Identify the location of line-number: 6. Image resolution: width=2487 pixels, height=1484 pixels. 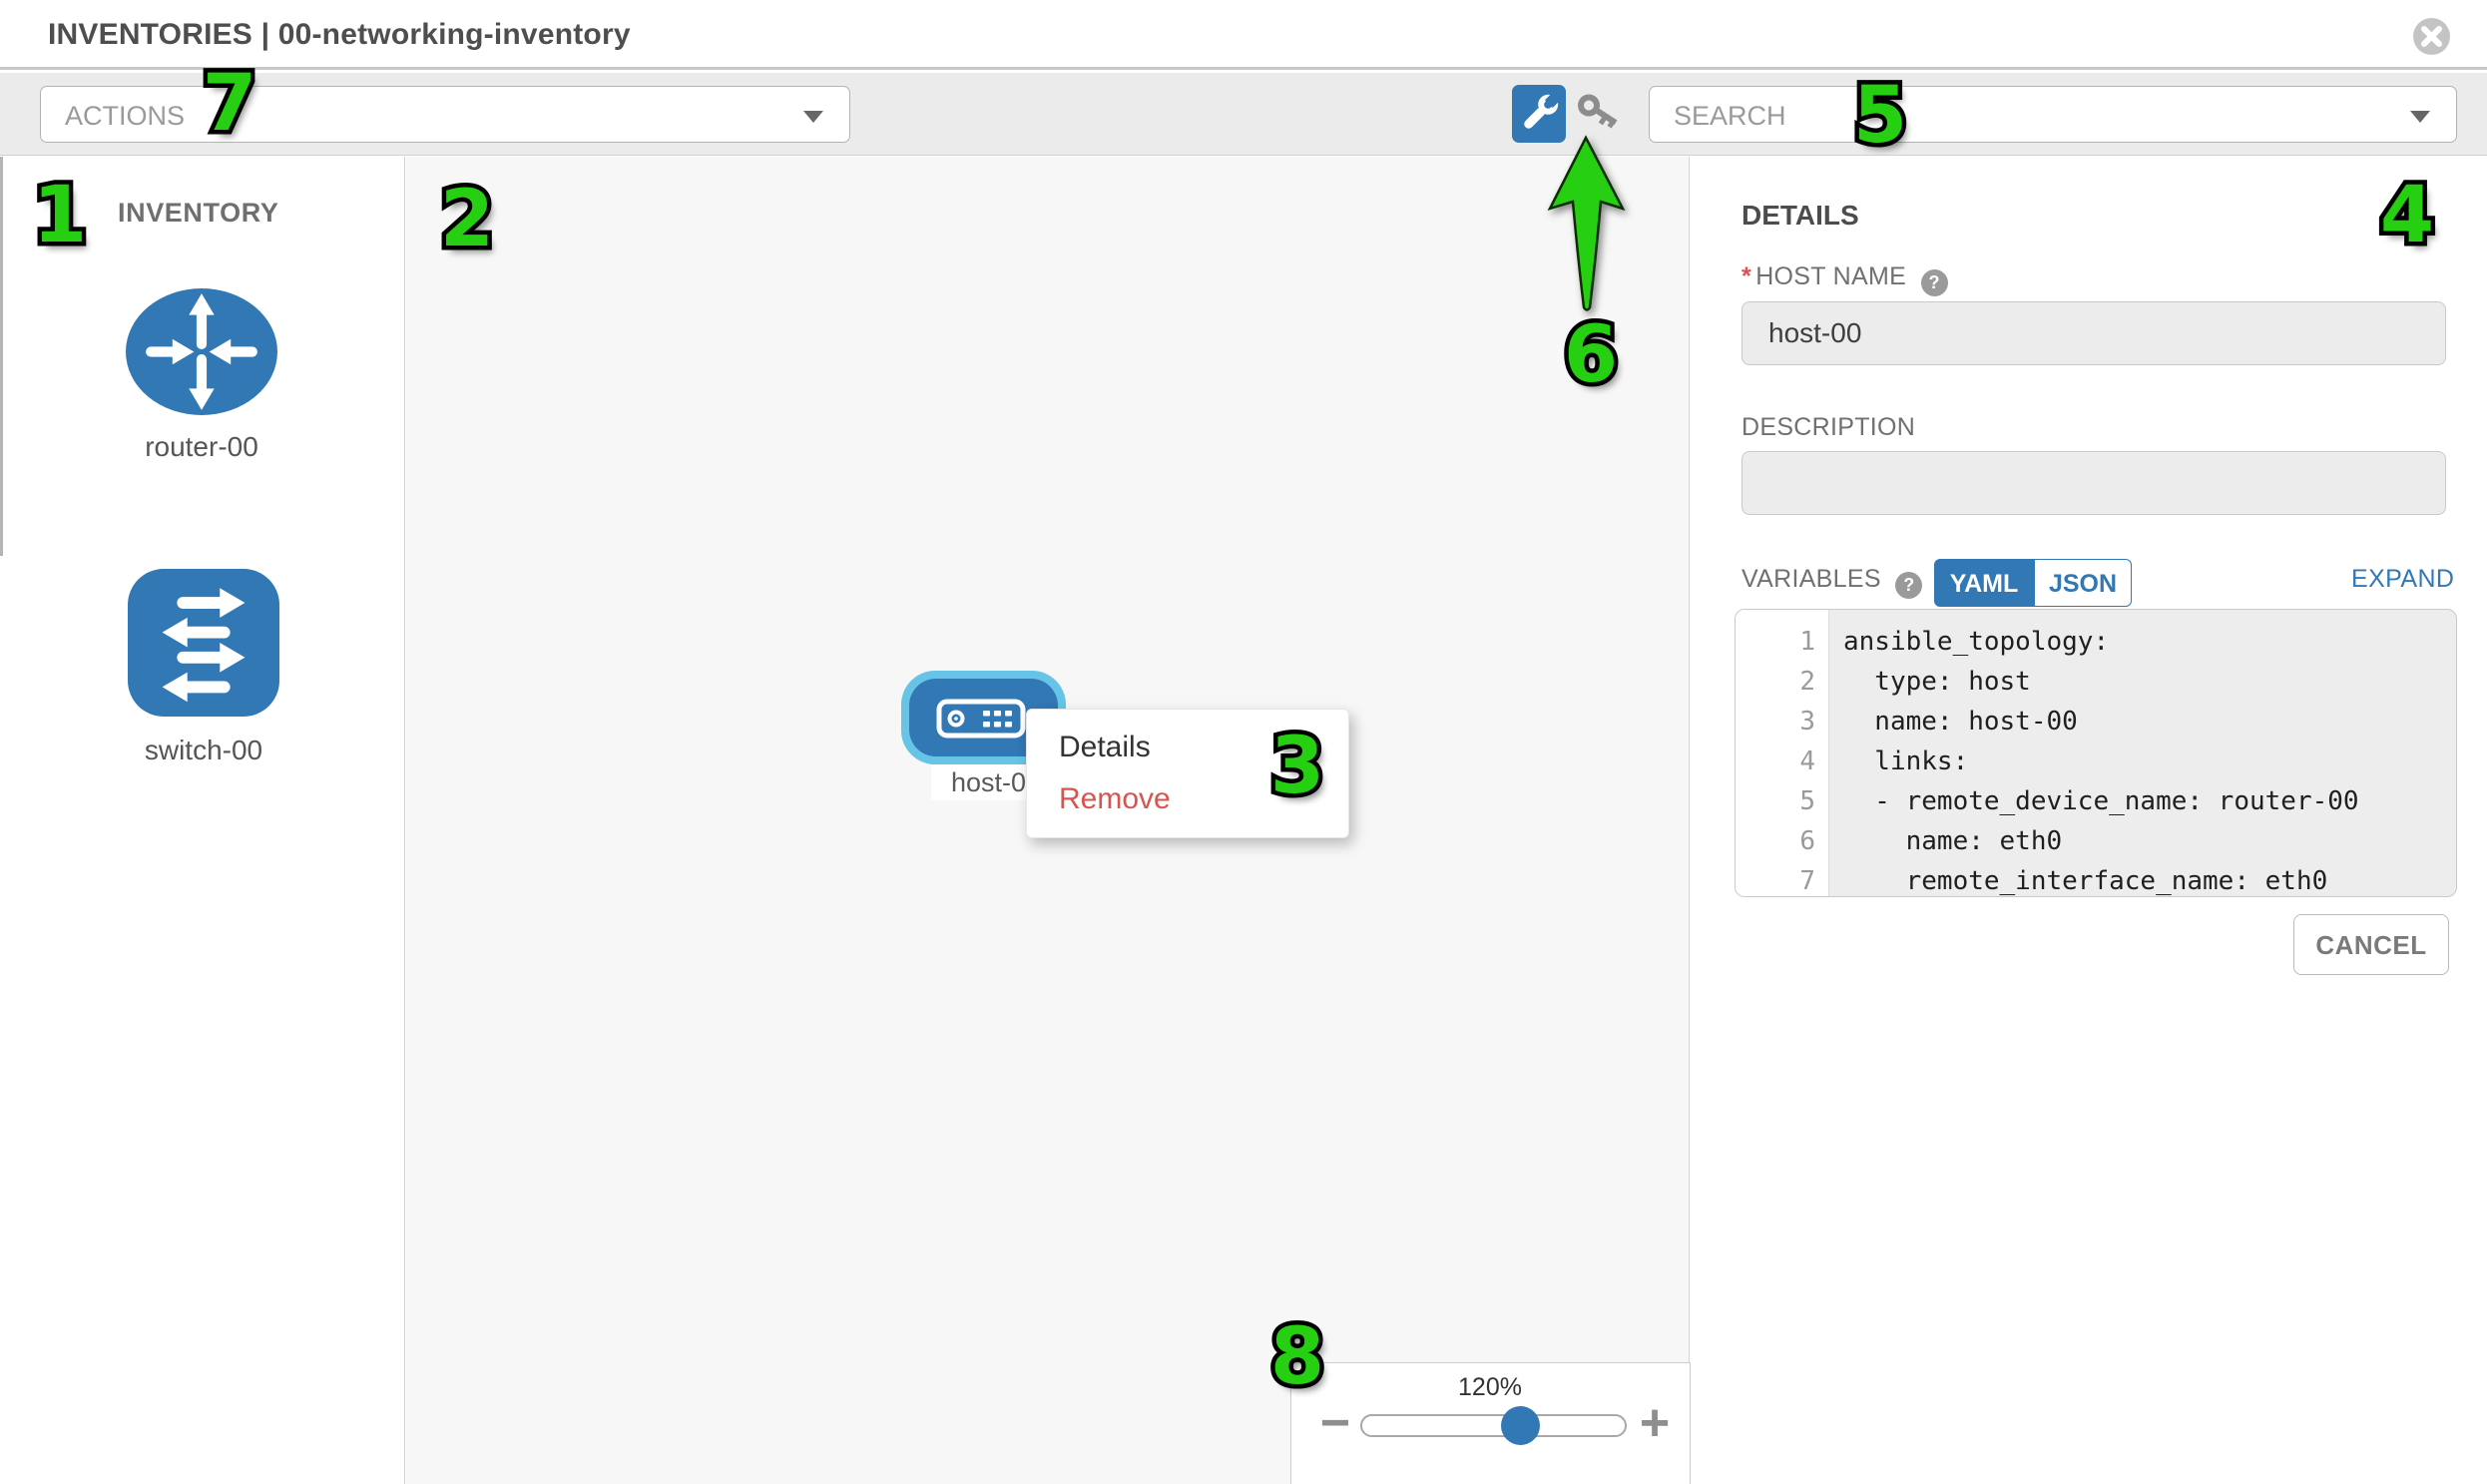
(1807, 841).